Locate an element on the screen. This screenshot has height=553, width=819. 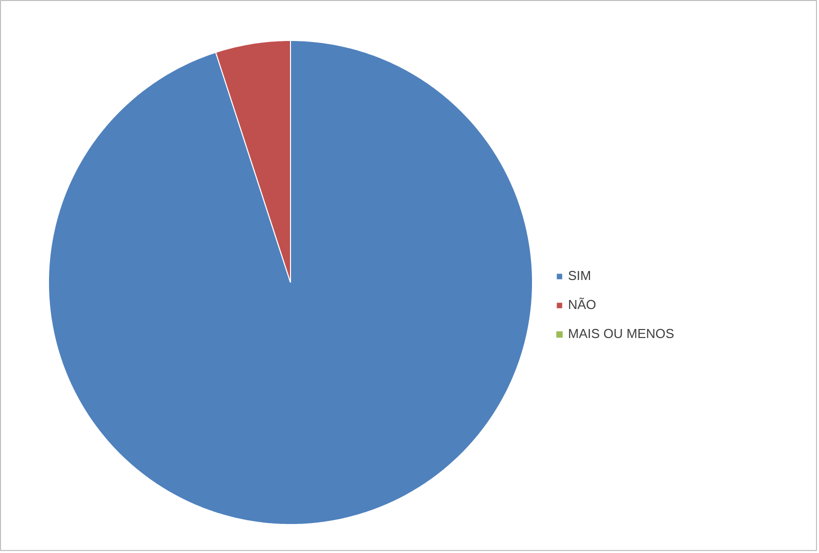
legend-label: NÃO is located at coordinates (582, 304).